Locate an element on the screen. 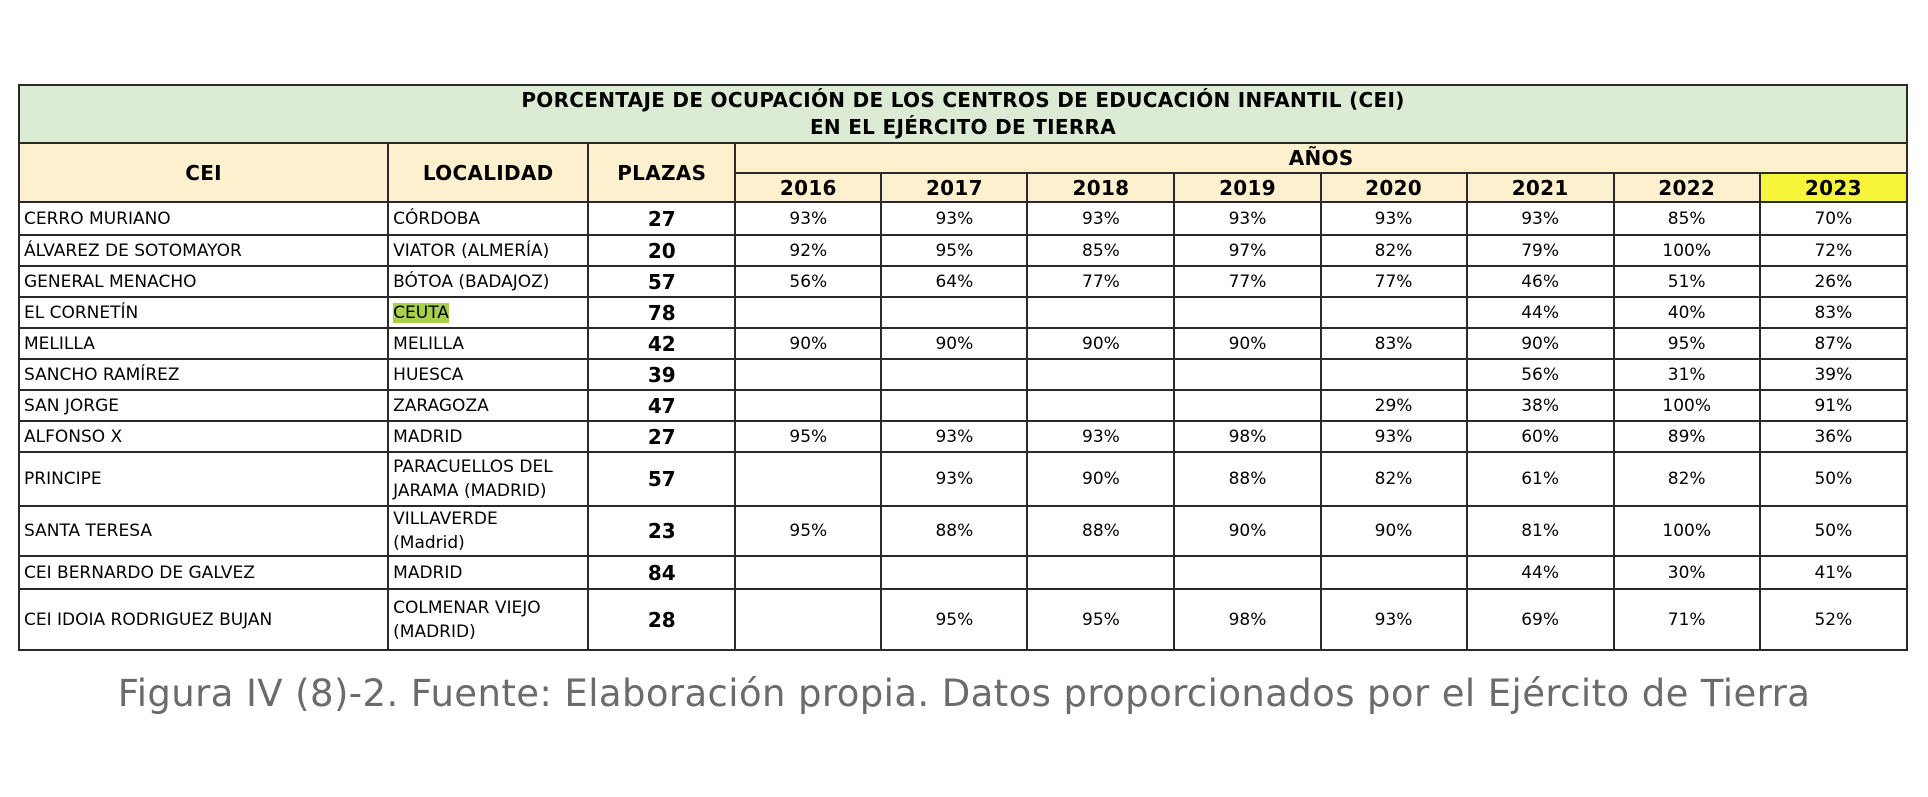 Image resolution: width=1928 pixels, height=797 pixels. cell-pct-2023: 52% is located at coordinates (1833, 619).